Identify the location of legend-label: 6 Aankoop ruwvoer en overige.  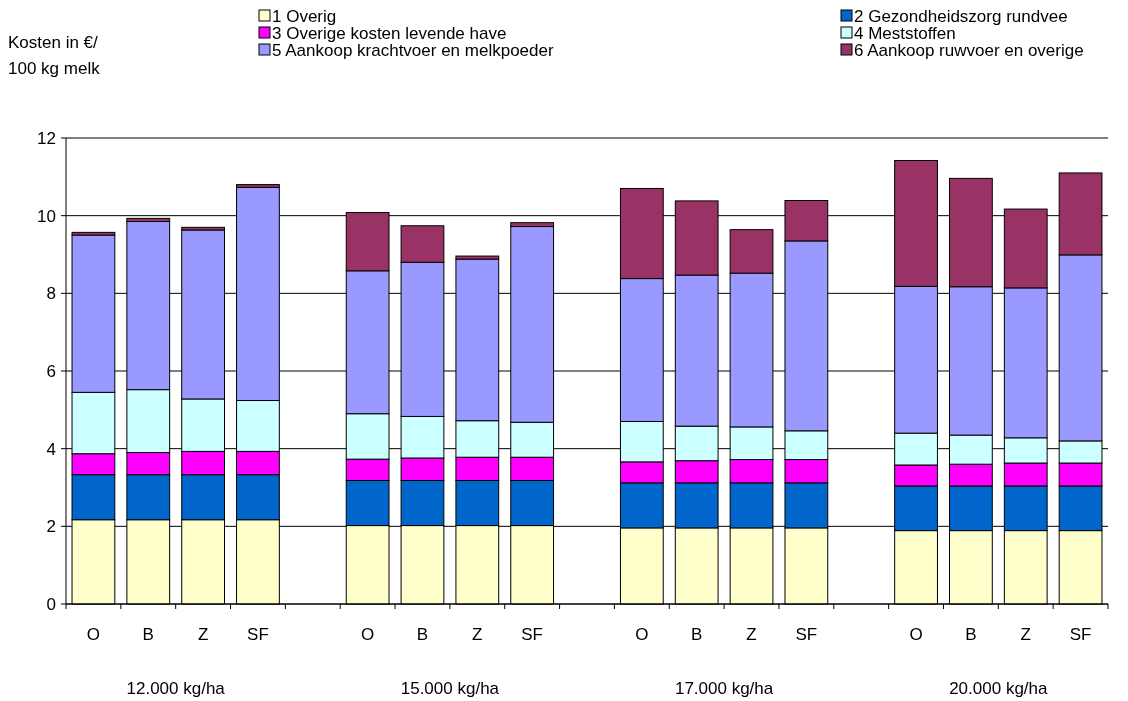
(969, 50).